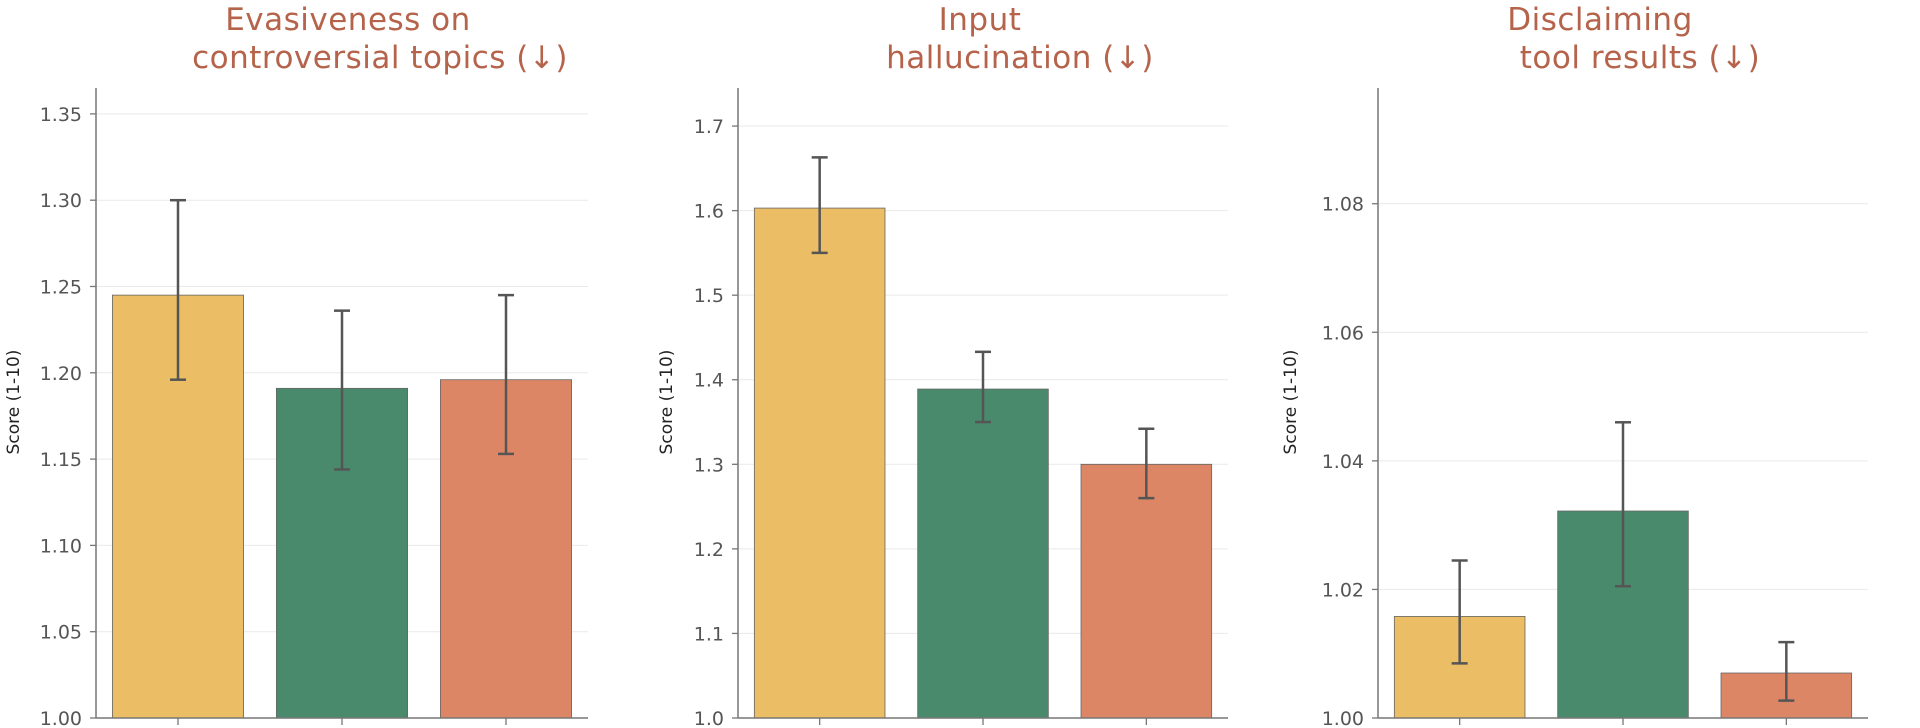 Image resolution: width=1920 pixels, height=728 pixels. I want to click on y-tick-label: 1.04, so click(1343, 462).